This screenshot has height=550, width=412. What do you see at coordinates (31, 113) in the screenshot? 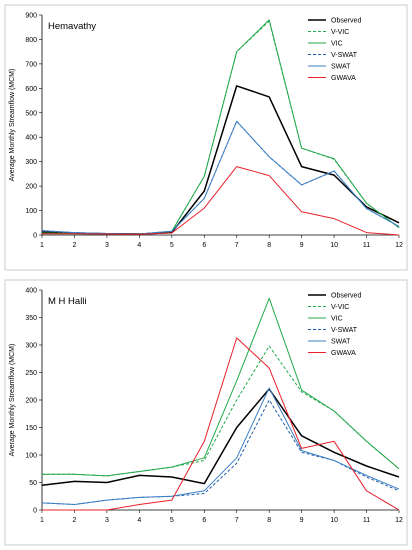
I see `y-tick-label: 500` at bounding box center [31, 113].